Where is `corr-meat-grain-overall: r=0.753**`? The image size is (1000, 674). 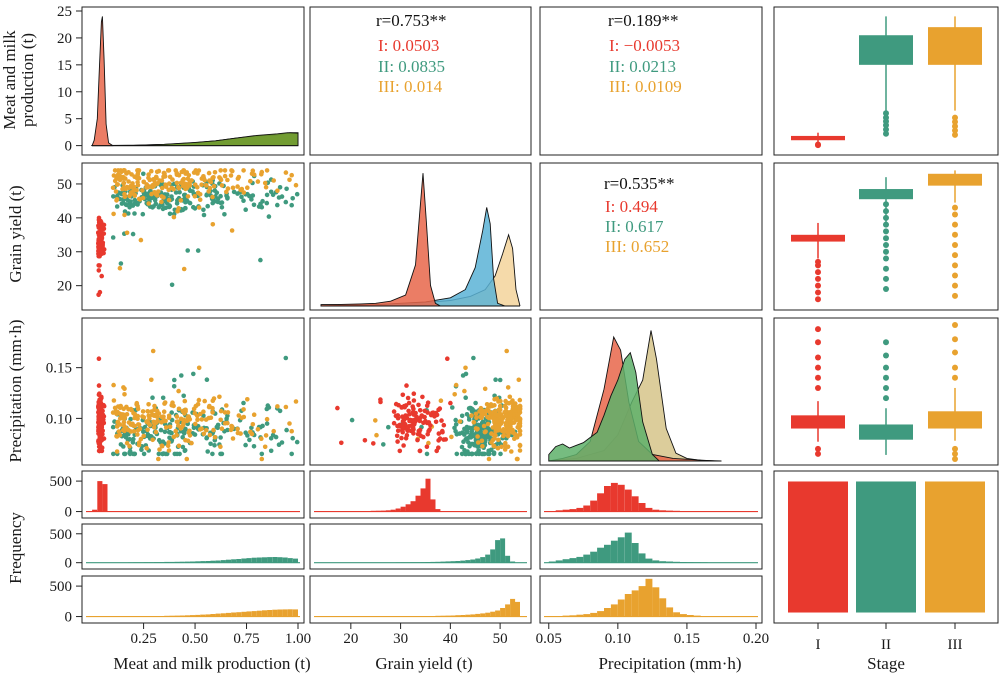
corr-meat-grain-overall: r=0.753** is located at coordinates (411, 20).